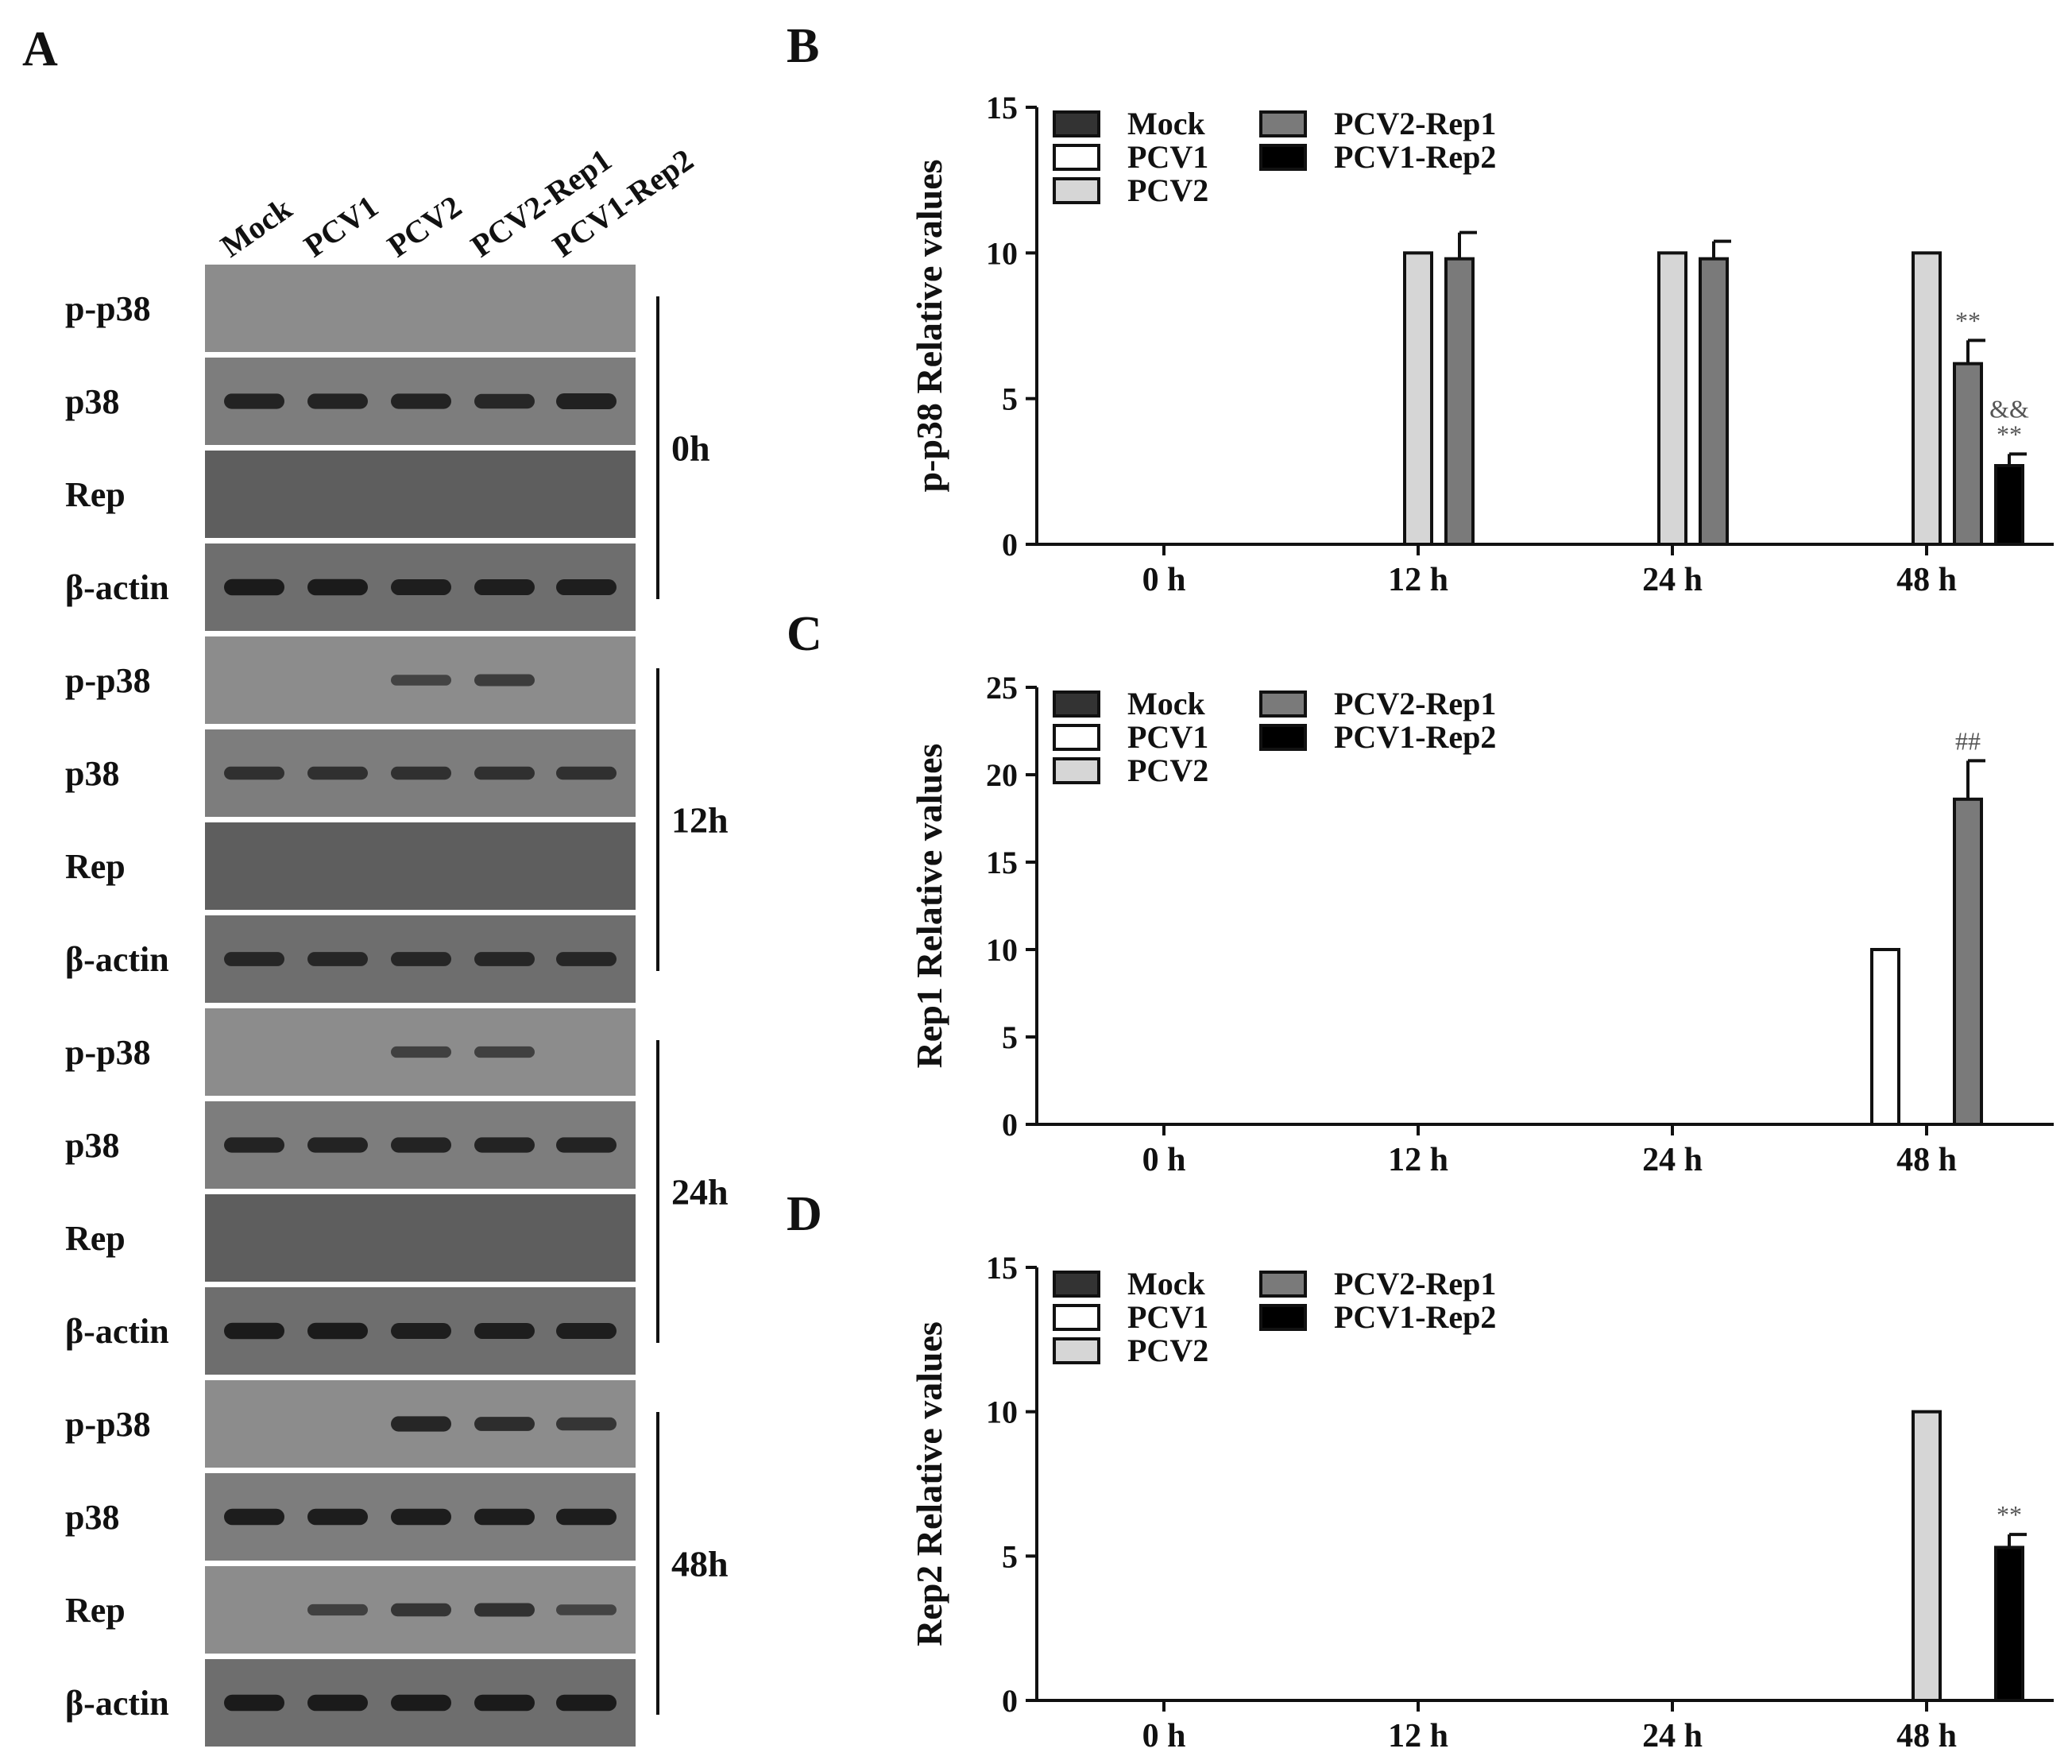  What do you see at coordinates (586, 401) in the screenshot?
I see `blot-band-p38-0h-pcv1-rep2` at bounding box center [586, 401].